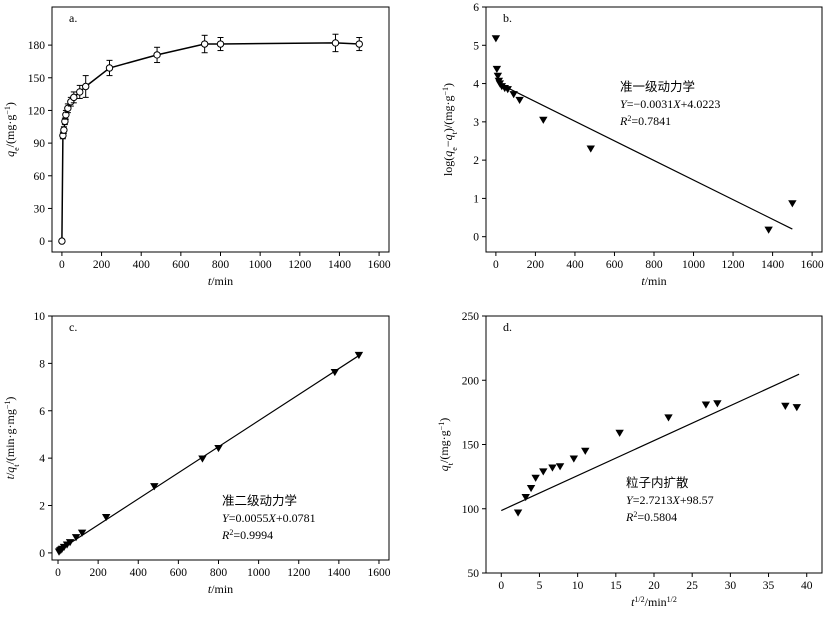  Describe the element at coordinates (471, 381) in the screenshot. I see `y-tick-label: 200` at that location.